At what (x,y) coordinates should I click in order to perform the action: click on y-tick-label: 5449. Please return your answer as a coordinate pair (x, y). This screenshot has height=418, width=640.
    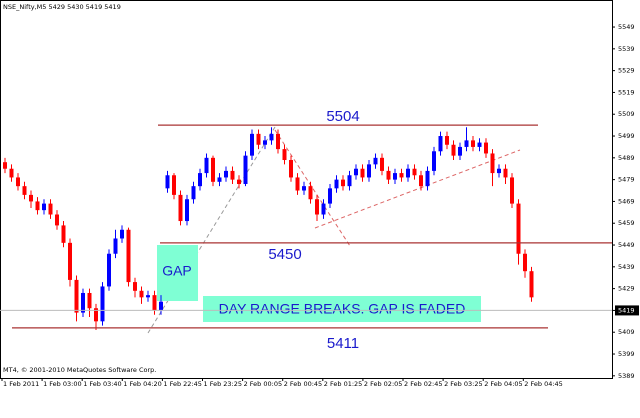
    Looking at the image, I should click on (626, 245).